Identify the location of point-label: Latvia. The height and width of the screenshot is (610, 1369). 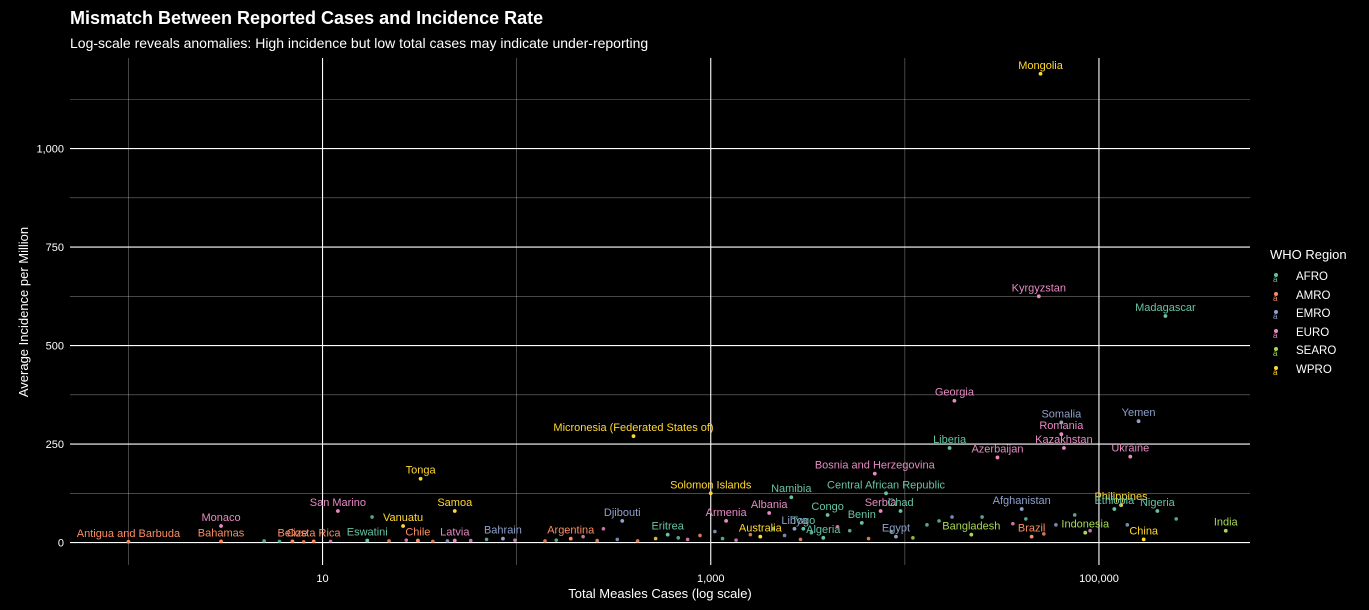
(455, 533).